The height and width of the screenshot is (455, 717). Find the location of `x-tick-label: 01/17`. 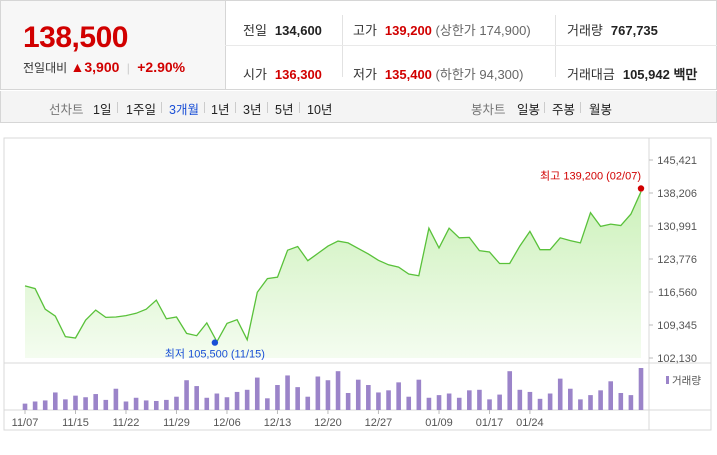

x-tick-label: 01/17 is located at coordinates (490, 423).